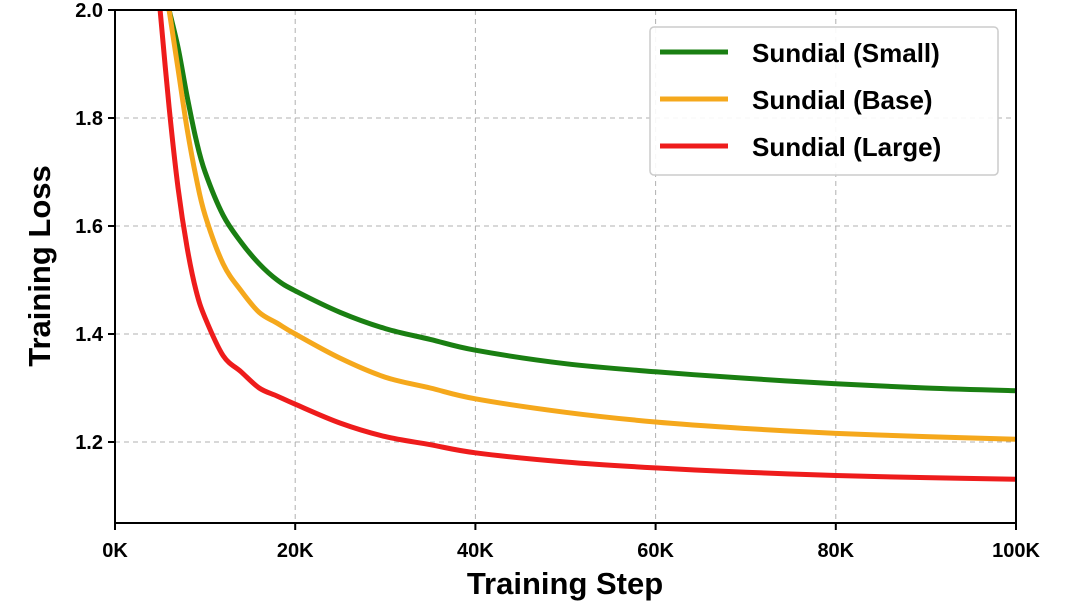 The height and width of the screenshot is (609, 1080). I want to click on y-axis-ticks: 1.2 1.4 1.6 1.8 2.0, so click(95, 227).